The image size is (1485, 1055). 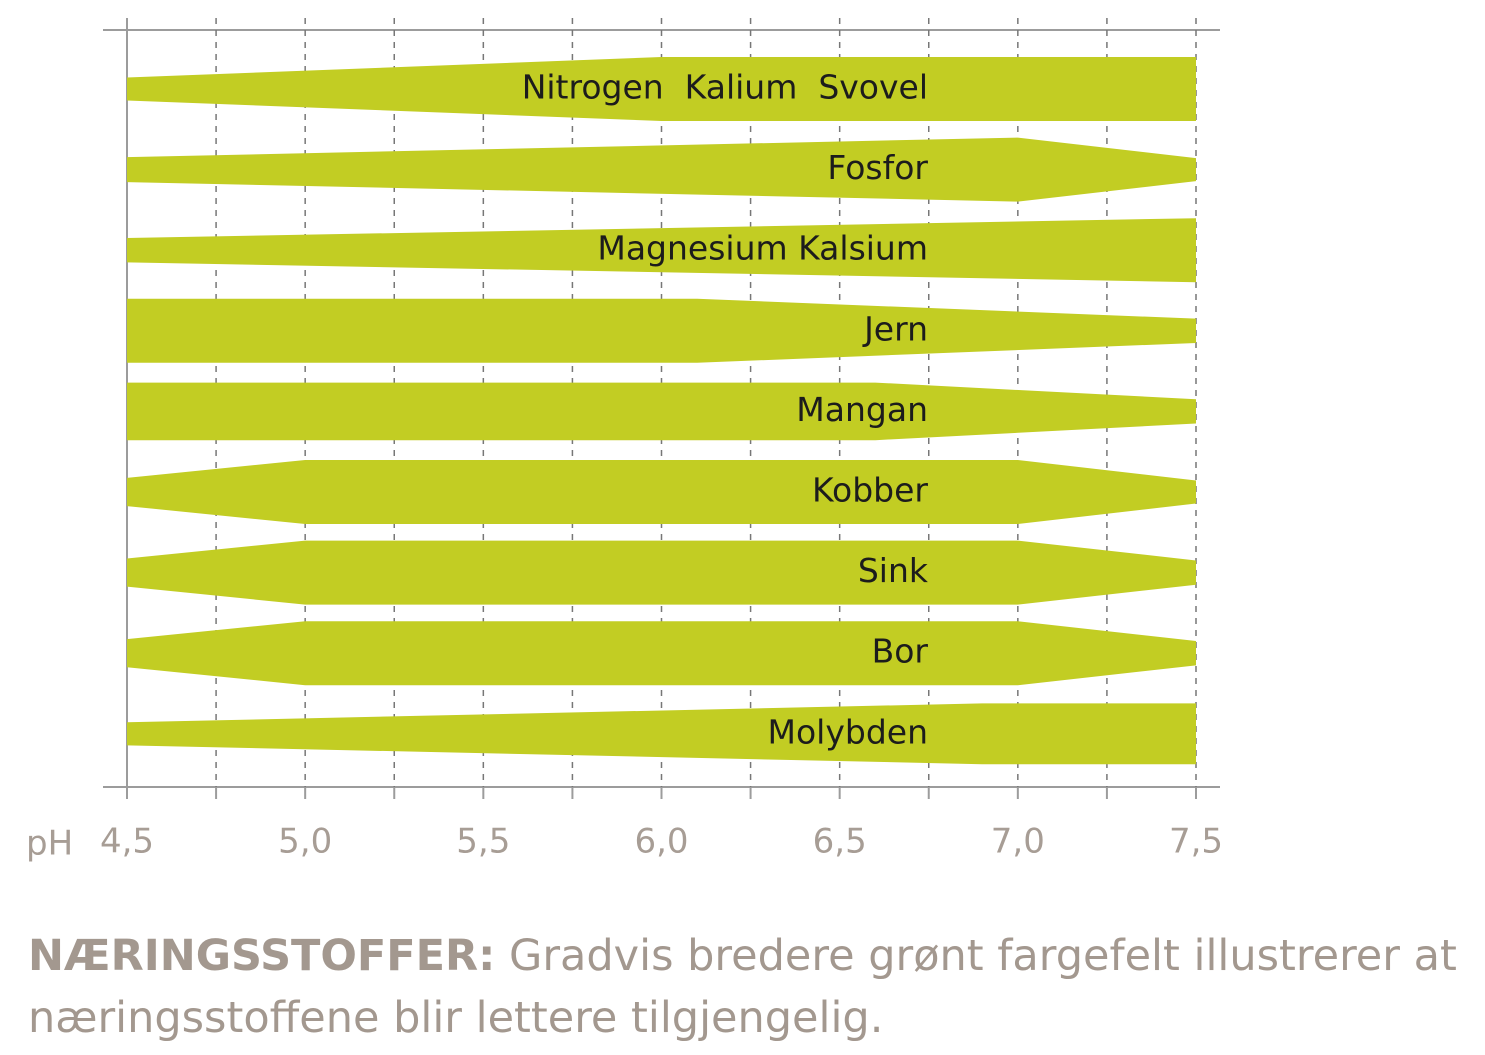 I want to click on x-tick-label: 6,0, so click(x=661, y=842).